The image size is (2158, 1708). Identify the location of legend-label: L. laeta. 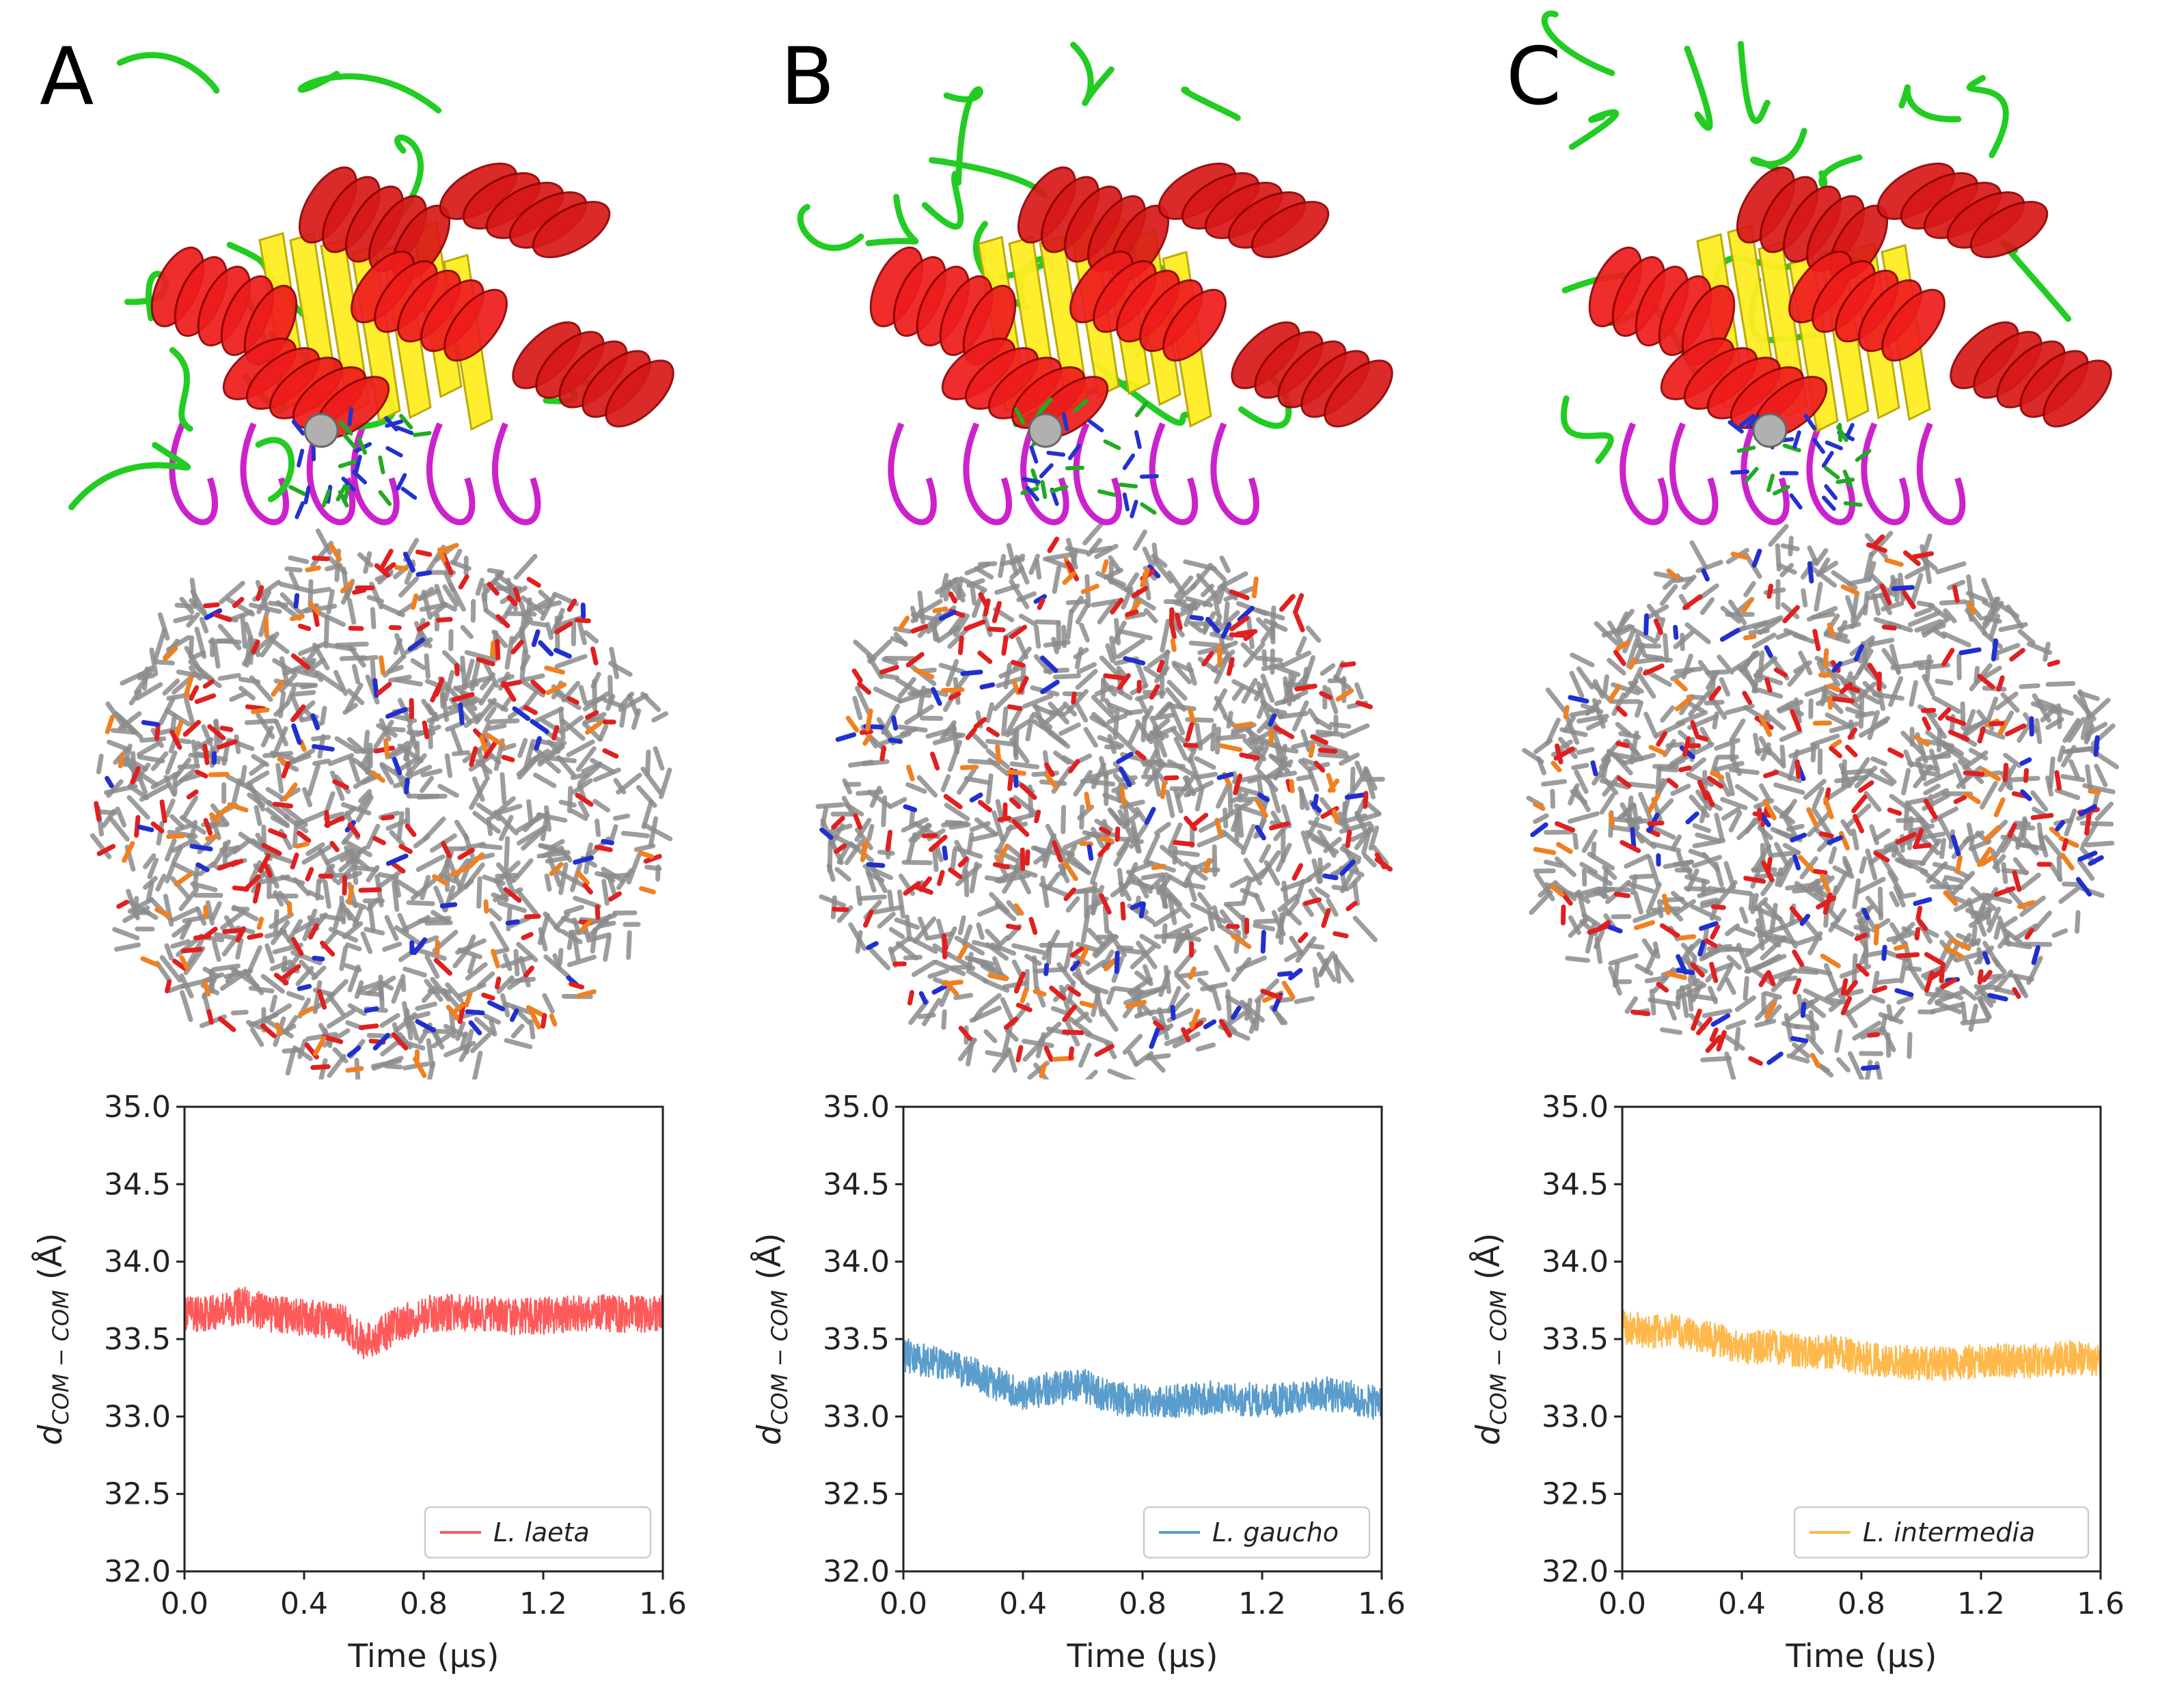
(541, 1532).